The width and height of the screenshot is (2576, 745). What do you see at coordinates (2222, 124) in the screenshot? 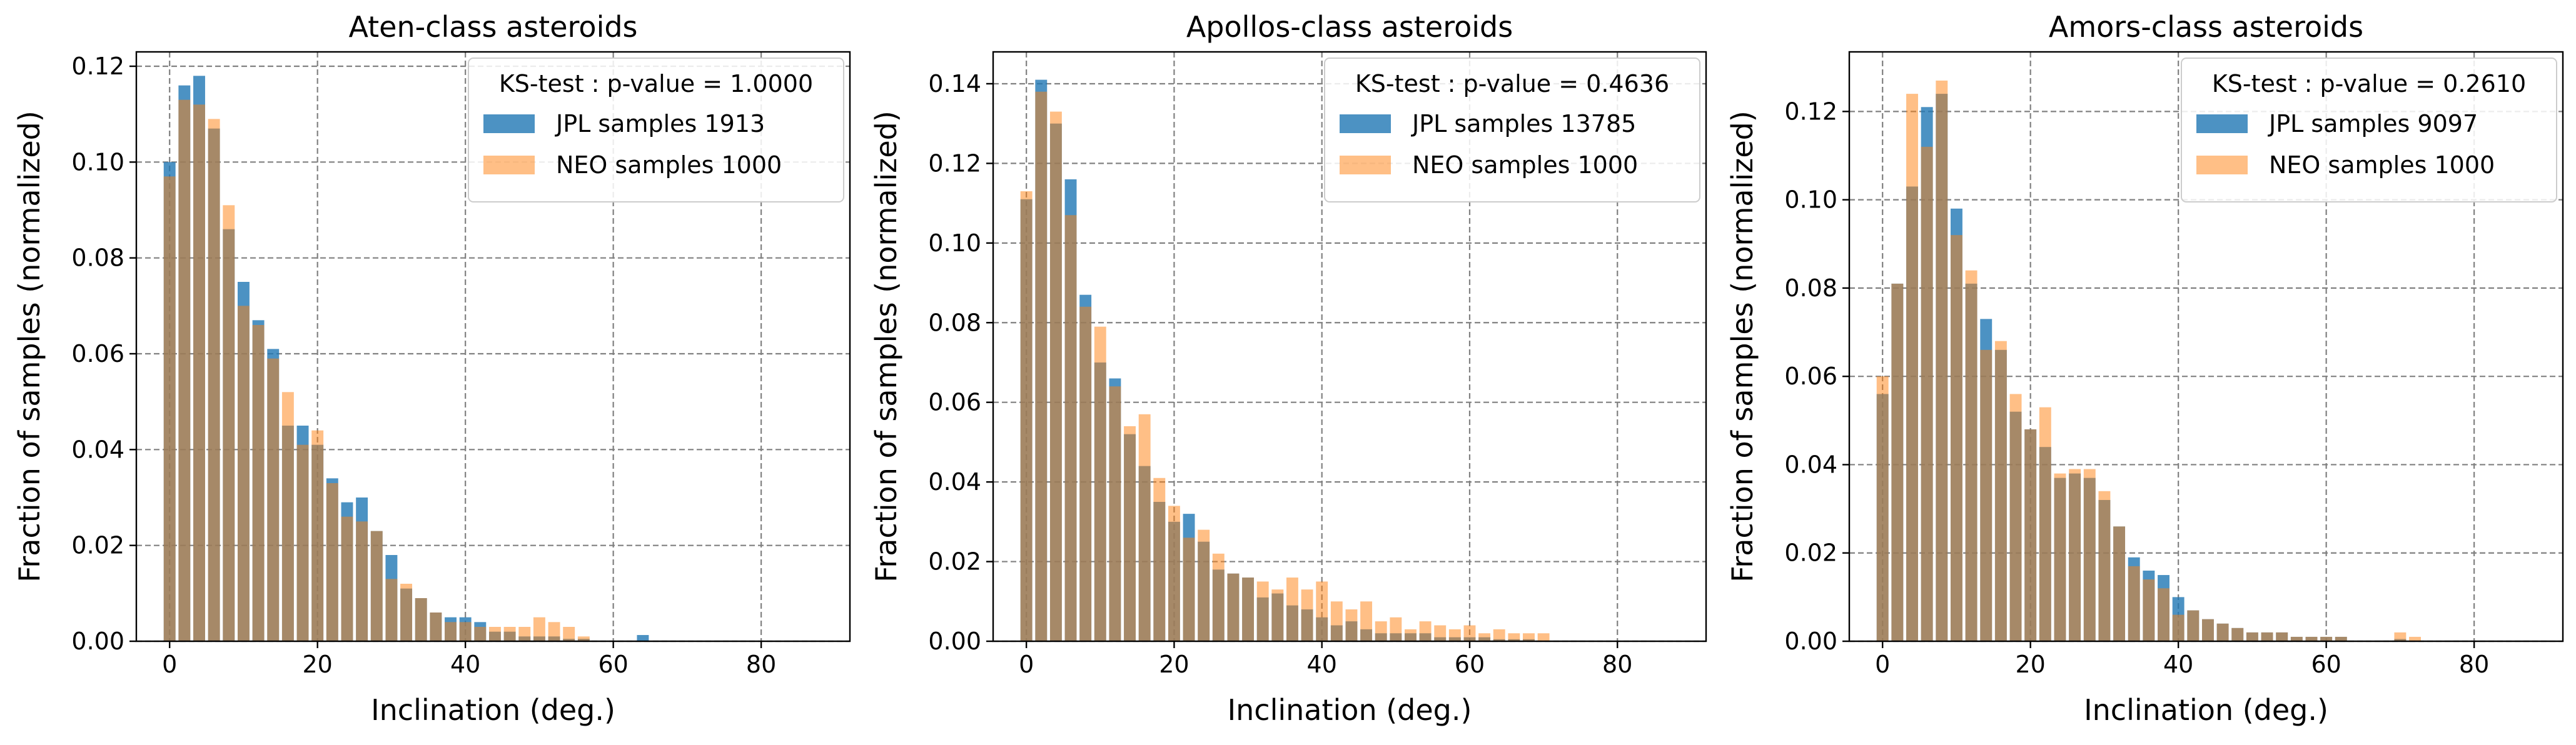
I see `legend-swatch-jpl` at bounding box center [2222, 124].